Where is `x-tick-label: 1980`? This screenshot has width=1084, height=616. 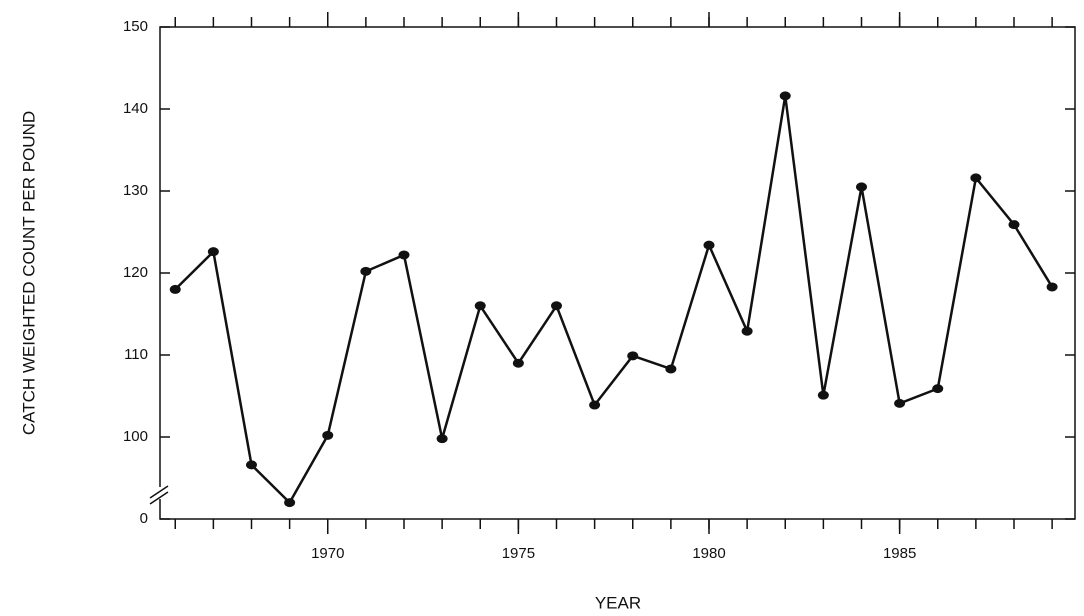
x-tick-label: 1980 is located at coordinates (708, 553).